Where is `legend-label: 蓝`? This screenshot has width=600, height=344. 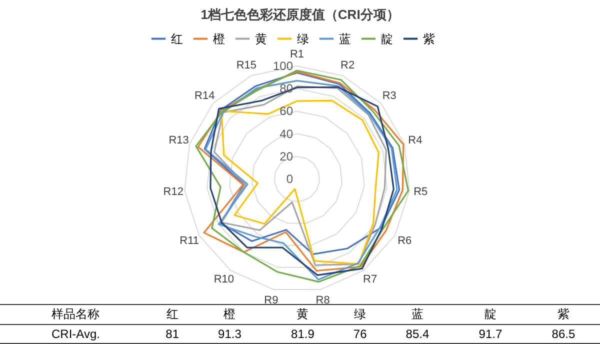
legend-label: 蓝 is located at coordinates (345, 39).